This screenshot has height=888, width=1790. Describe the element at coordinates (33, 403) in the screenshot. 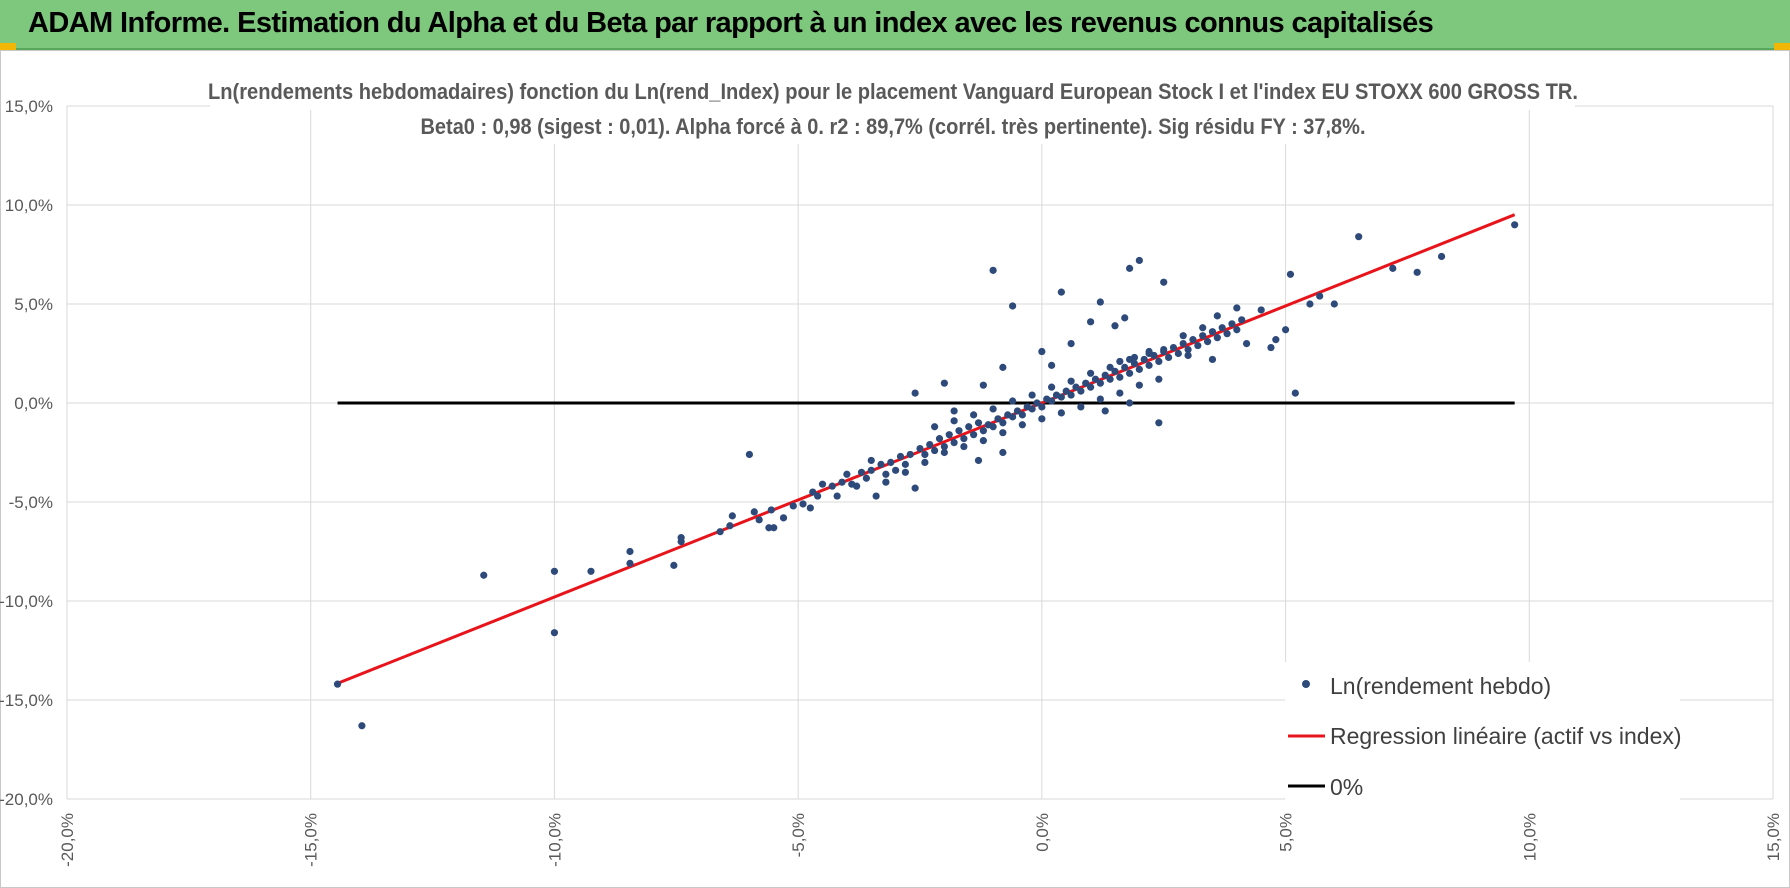

I see `y-tick-label: 0,0%` at that location.